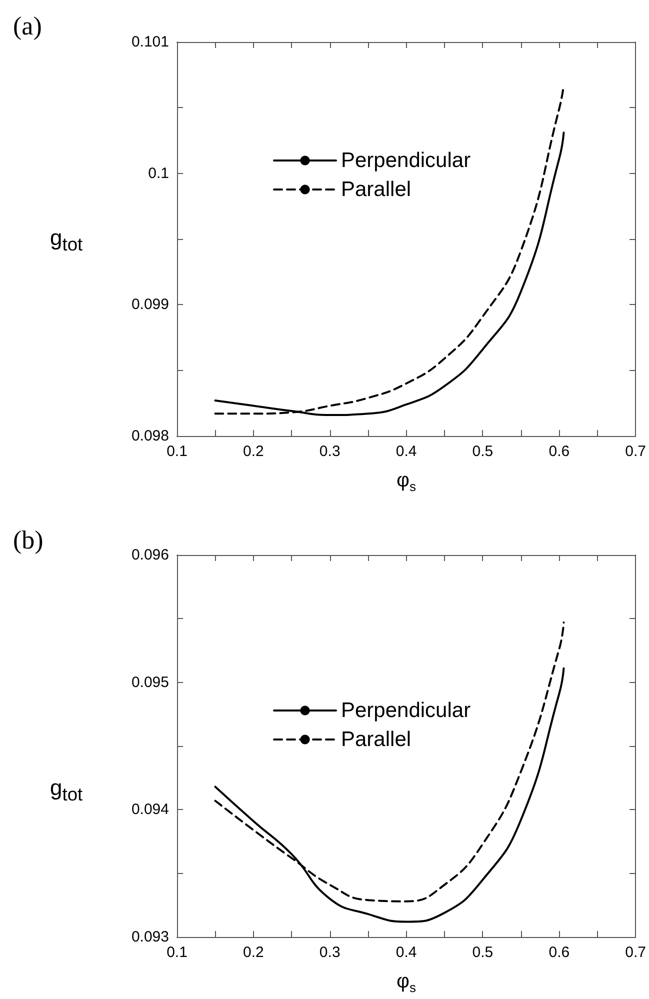 This screenshot has height=999, width=649. What do you see at coordinates (150, 436) in the screenshot?
I see `y-tick-label: 0.098` at bounding box center [150, 436].